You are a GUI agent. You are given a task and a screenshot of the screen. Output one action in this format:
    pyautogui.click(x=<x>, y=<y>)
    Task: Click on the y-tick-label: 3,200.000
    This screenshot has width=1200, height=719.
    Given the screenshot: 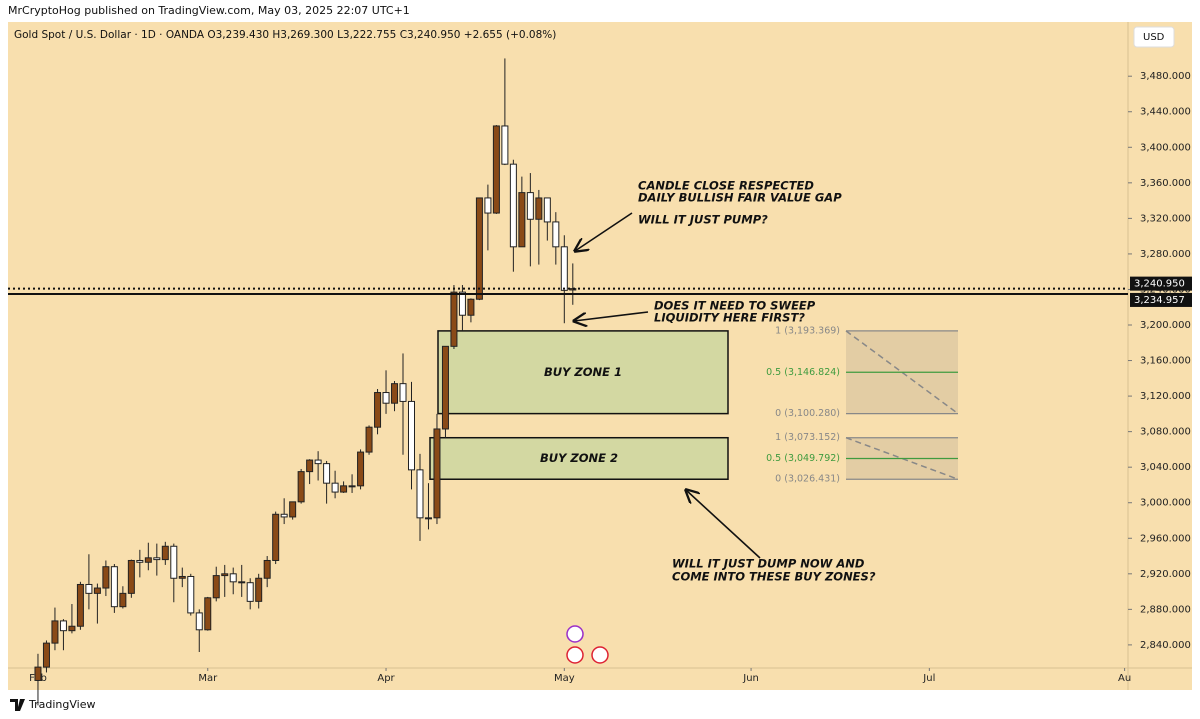 What is the action you would take?
    pyautogui.click(x=1165, y=325)
    